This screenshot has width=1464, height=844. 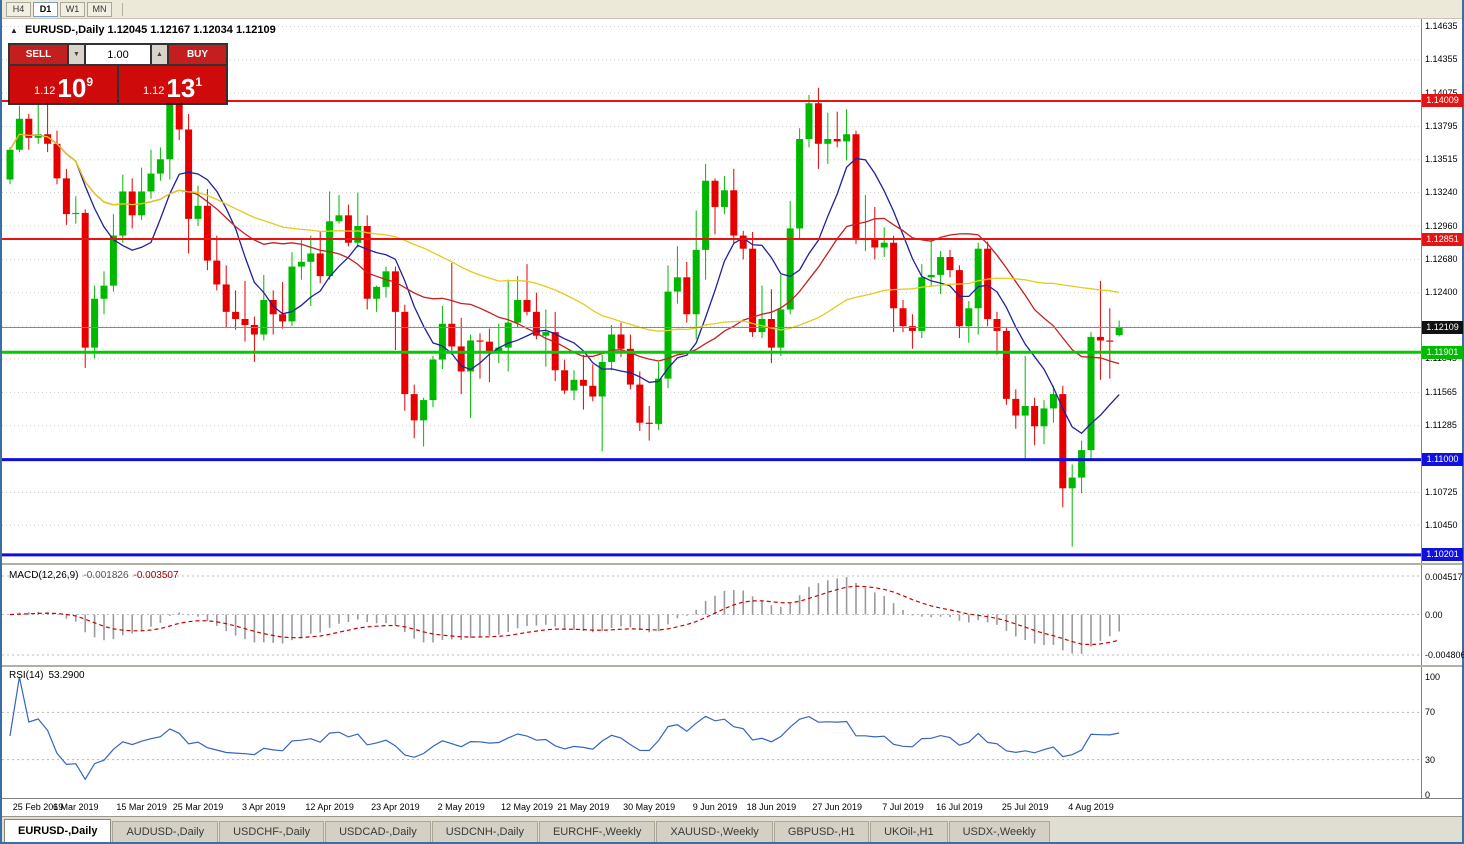 What do you see at coordinates (141, 807) in the screenshot?
I see `date-label: 15 Mar 2019` at bounding box center [141, 807].